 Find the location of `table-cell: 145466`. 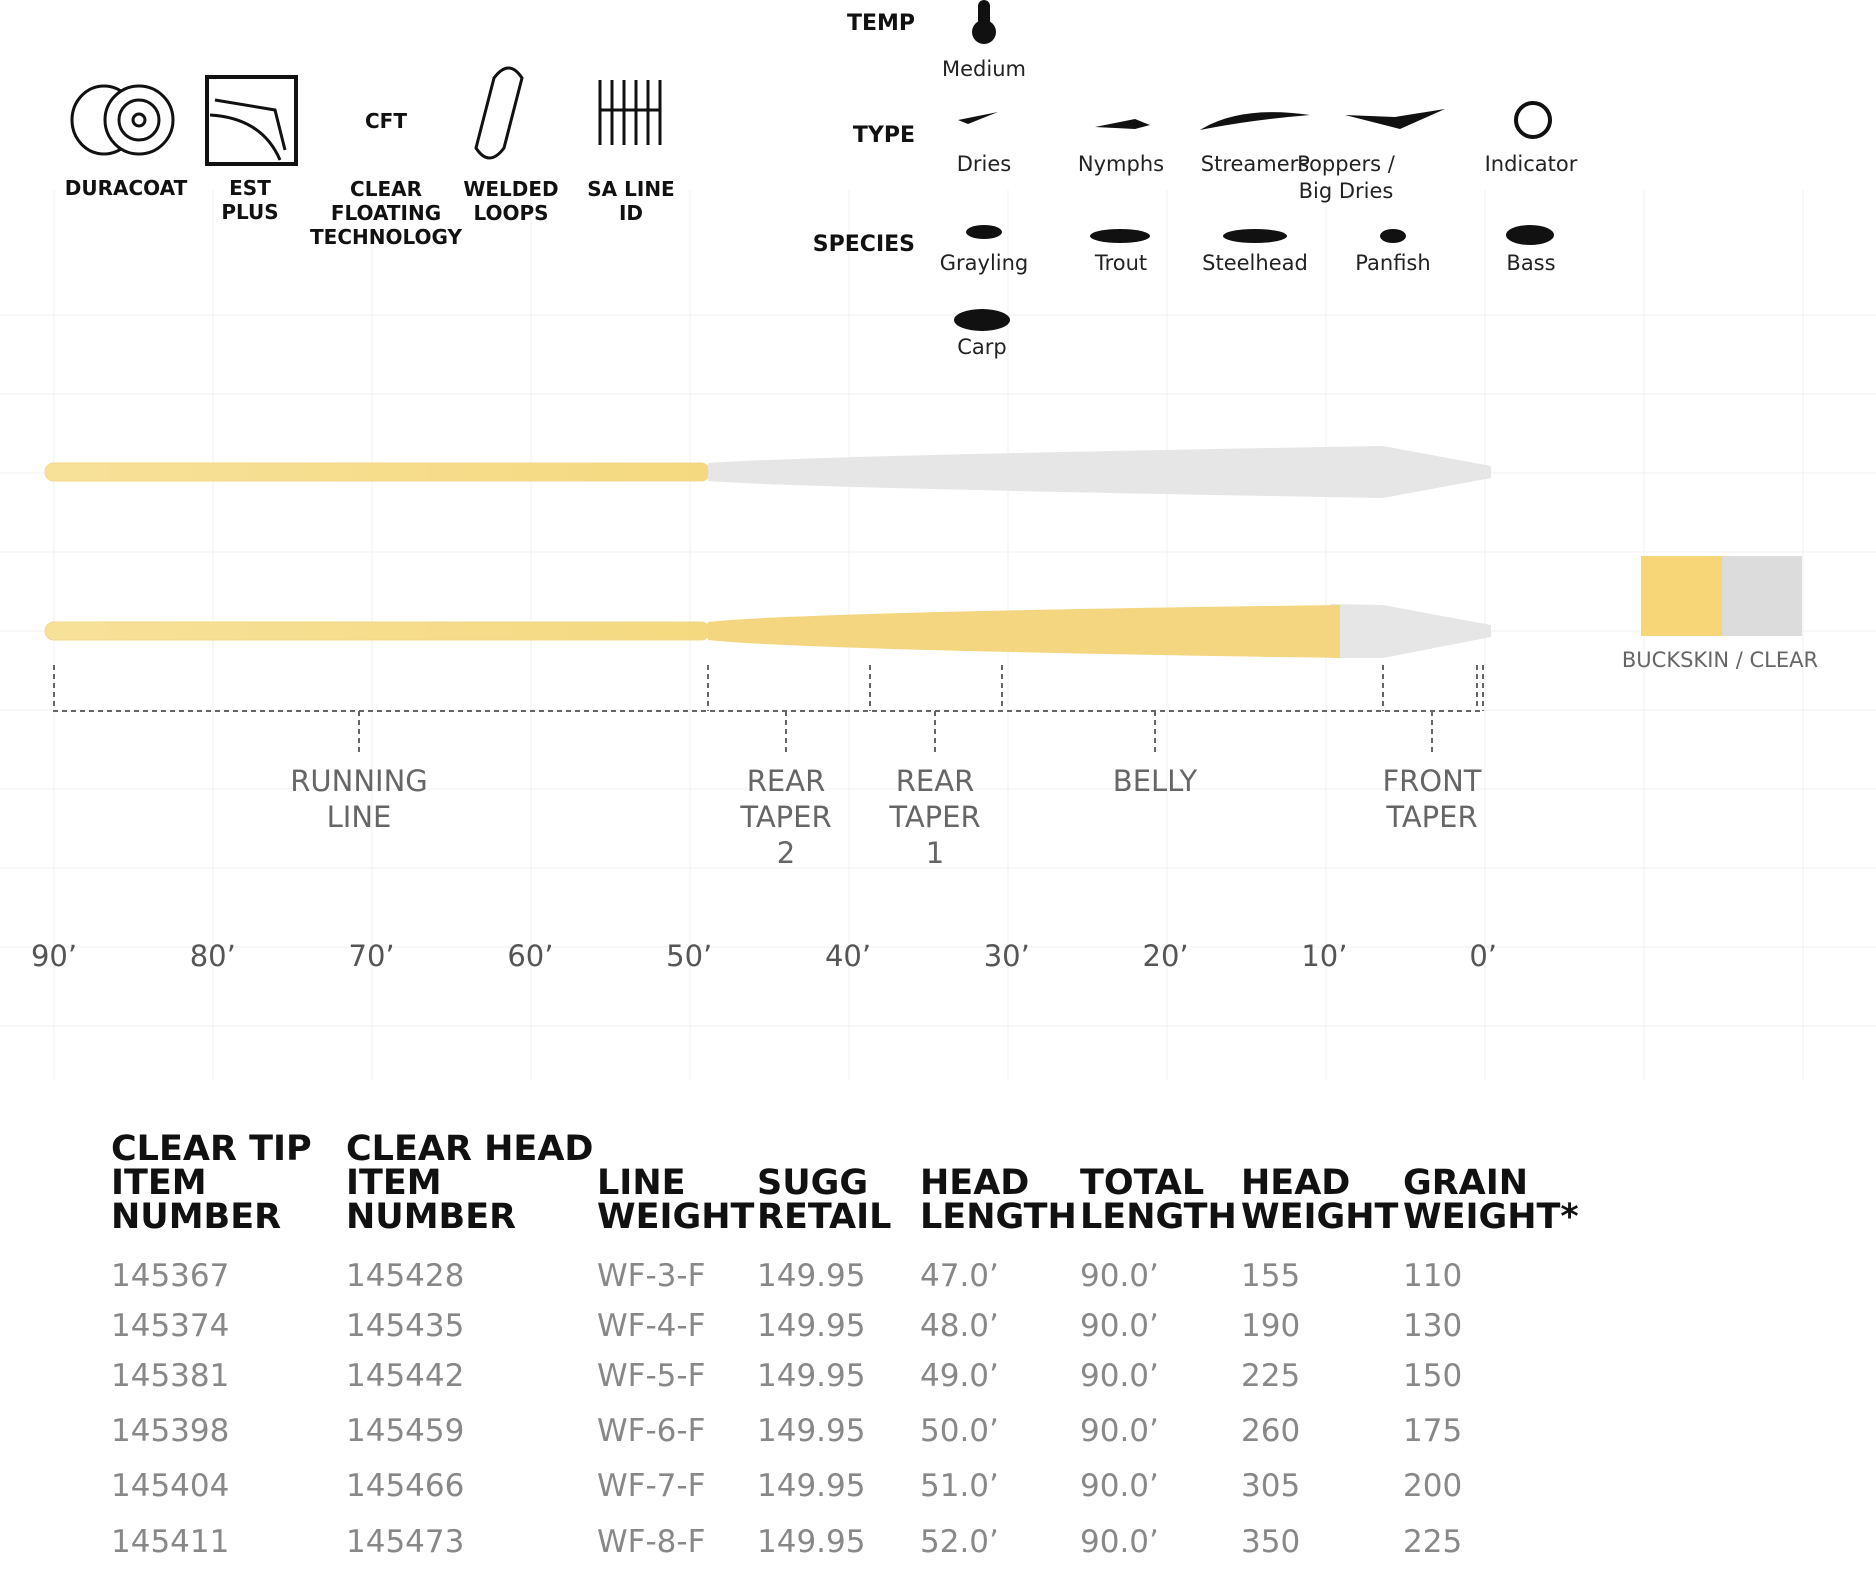

table-cell: 145466 is located at coordinates (405, 1486).